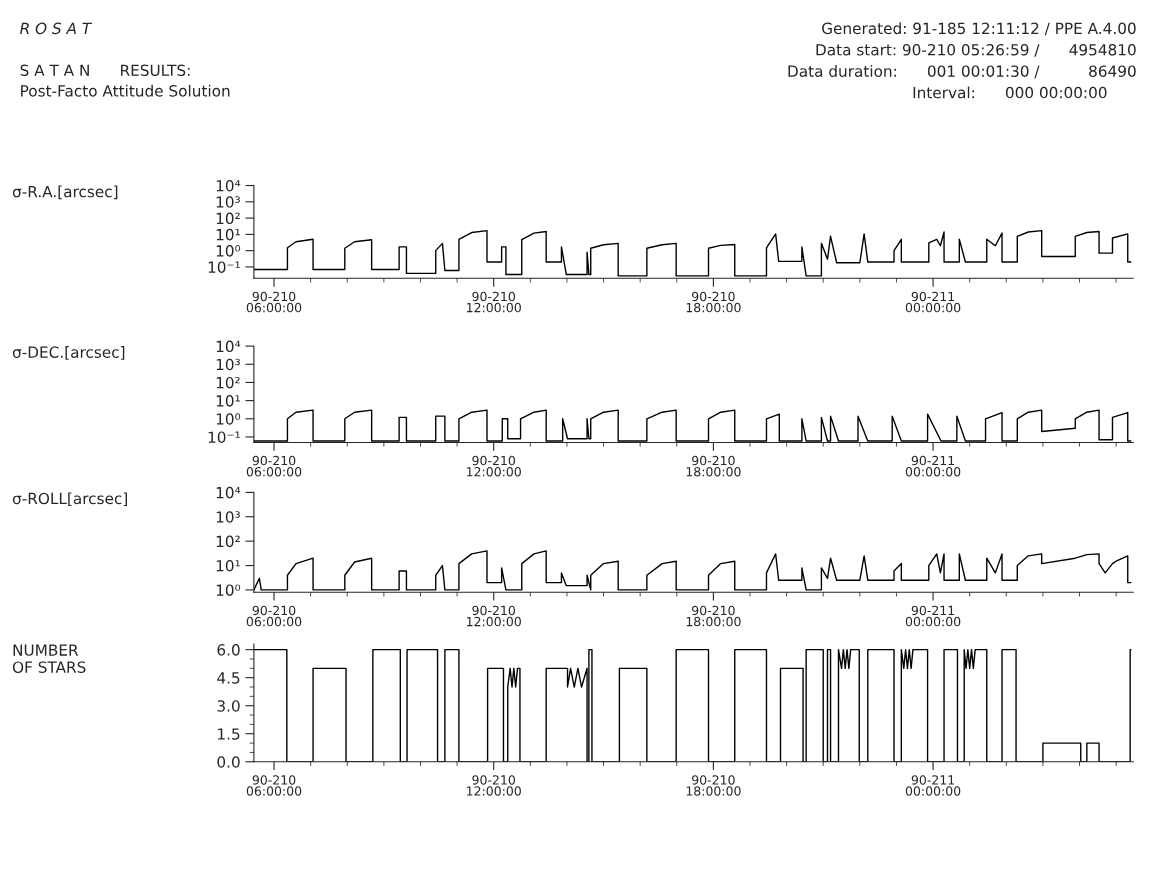 The height and width of the screenshot is (892, 1154). What do you see at coordinates (228, 650) in the screenshot?
I see `y-tick-label: 6.0` at bounding box center [228, 650].